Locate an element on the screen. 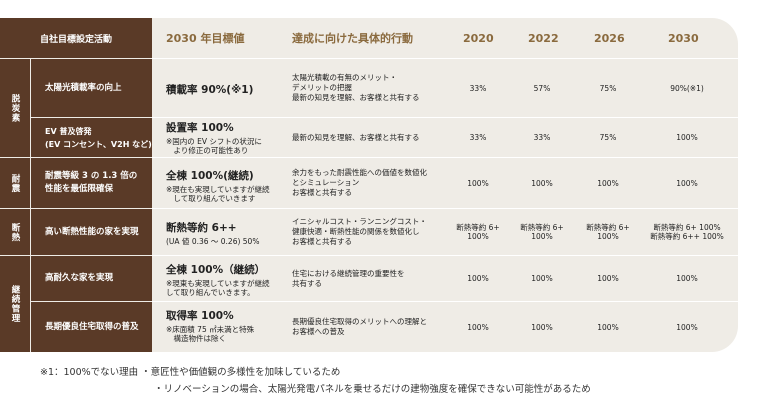 The image size is (768, 408). target-ev: 設置率 100% ※国内の EV シフトの状況に より修正の可能性あり is located at coordinates (228, 137).